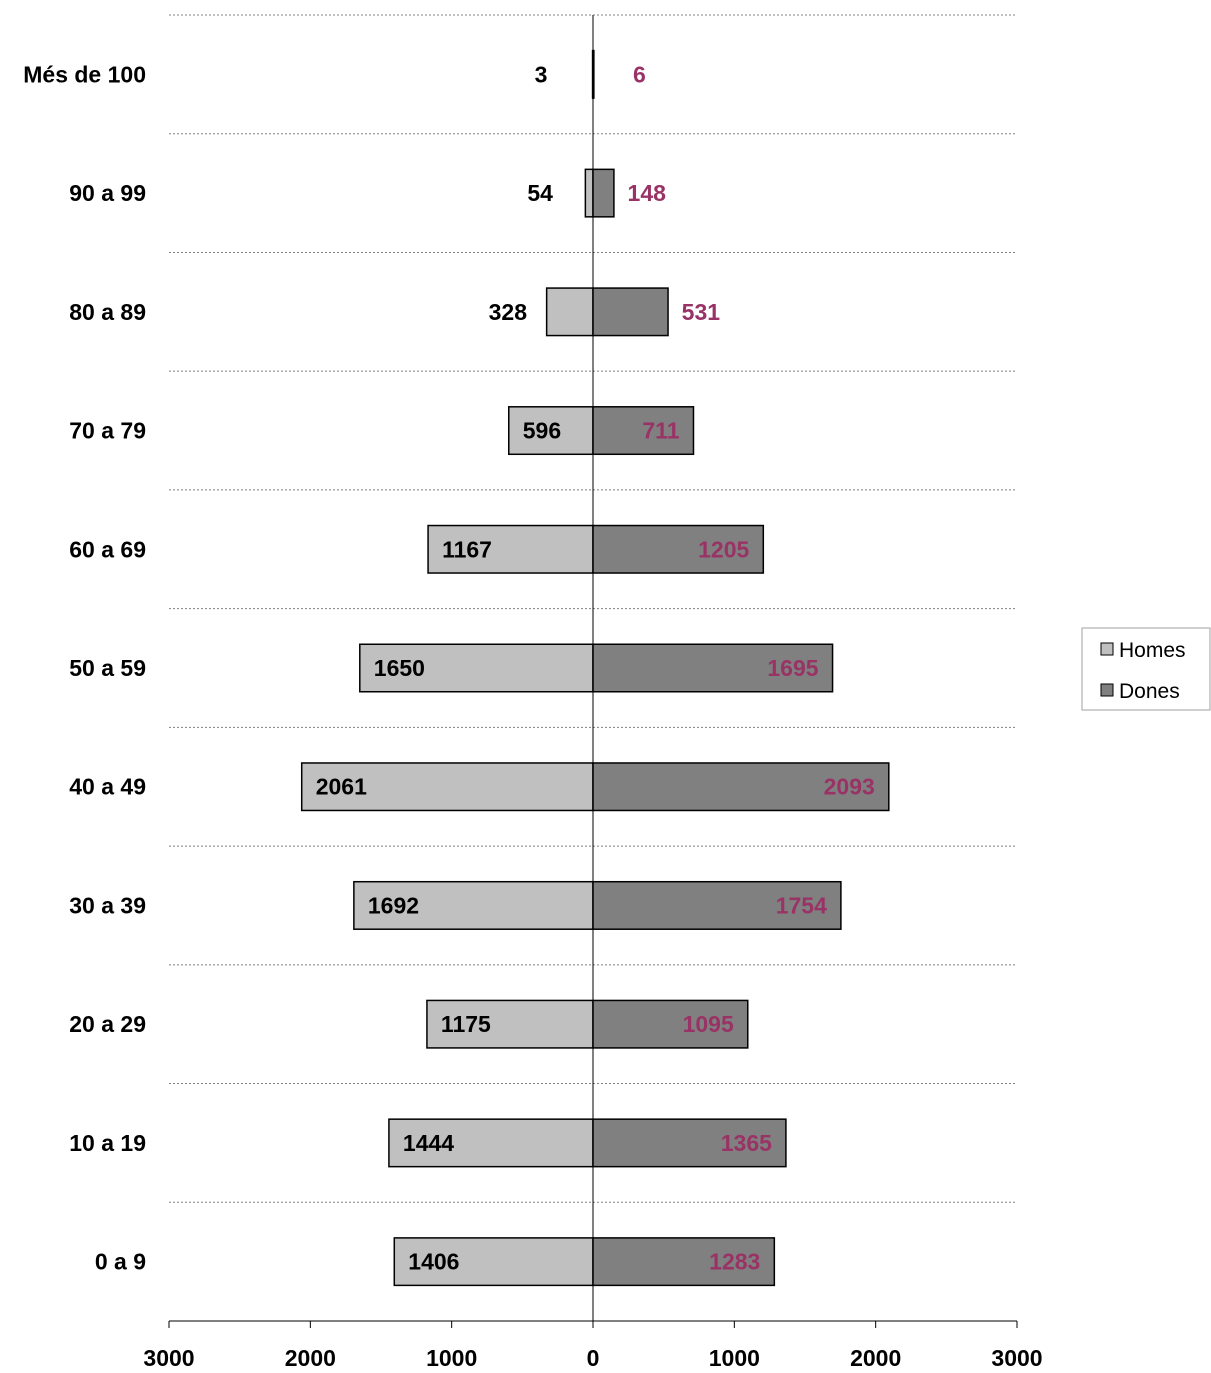 The width and height of the screenshot is (1211, 1373). I want to click on legend-label-homes: Homes, so click(1152, 650).